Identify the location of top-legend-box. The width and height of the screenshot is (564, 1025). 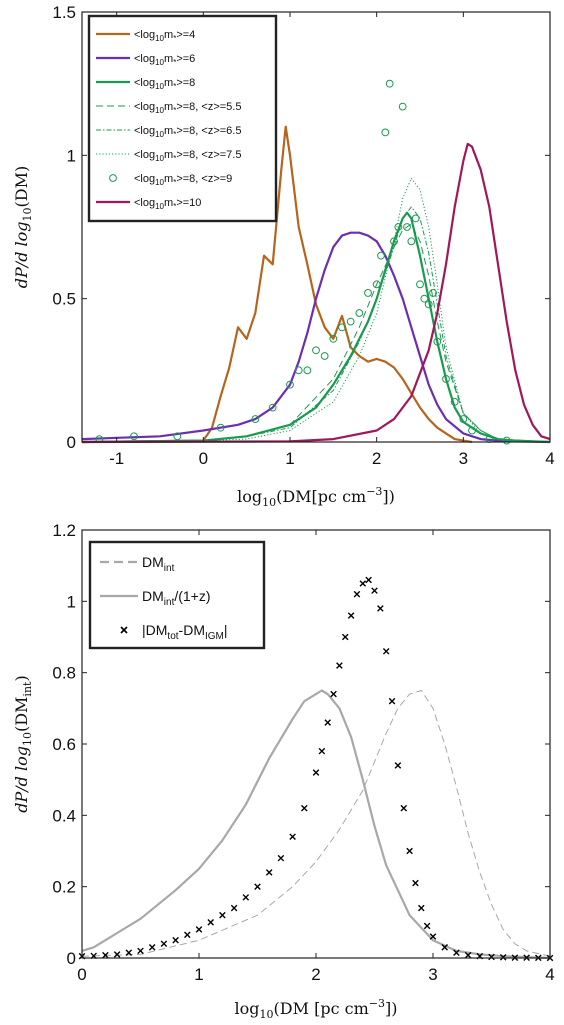
(182, 118).